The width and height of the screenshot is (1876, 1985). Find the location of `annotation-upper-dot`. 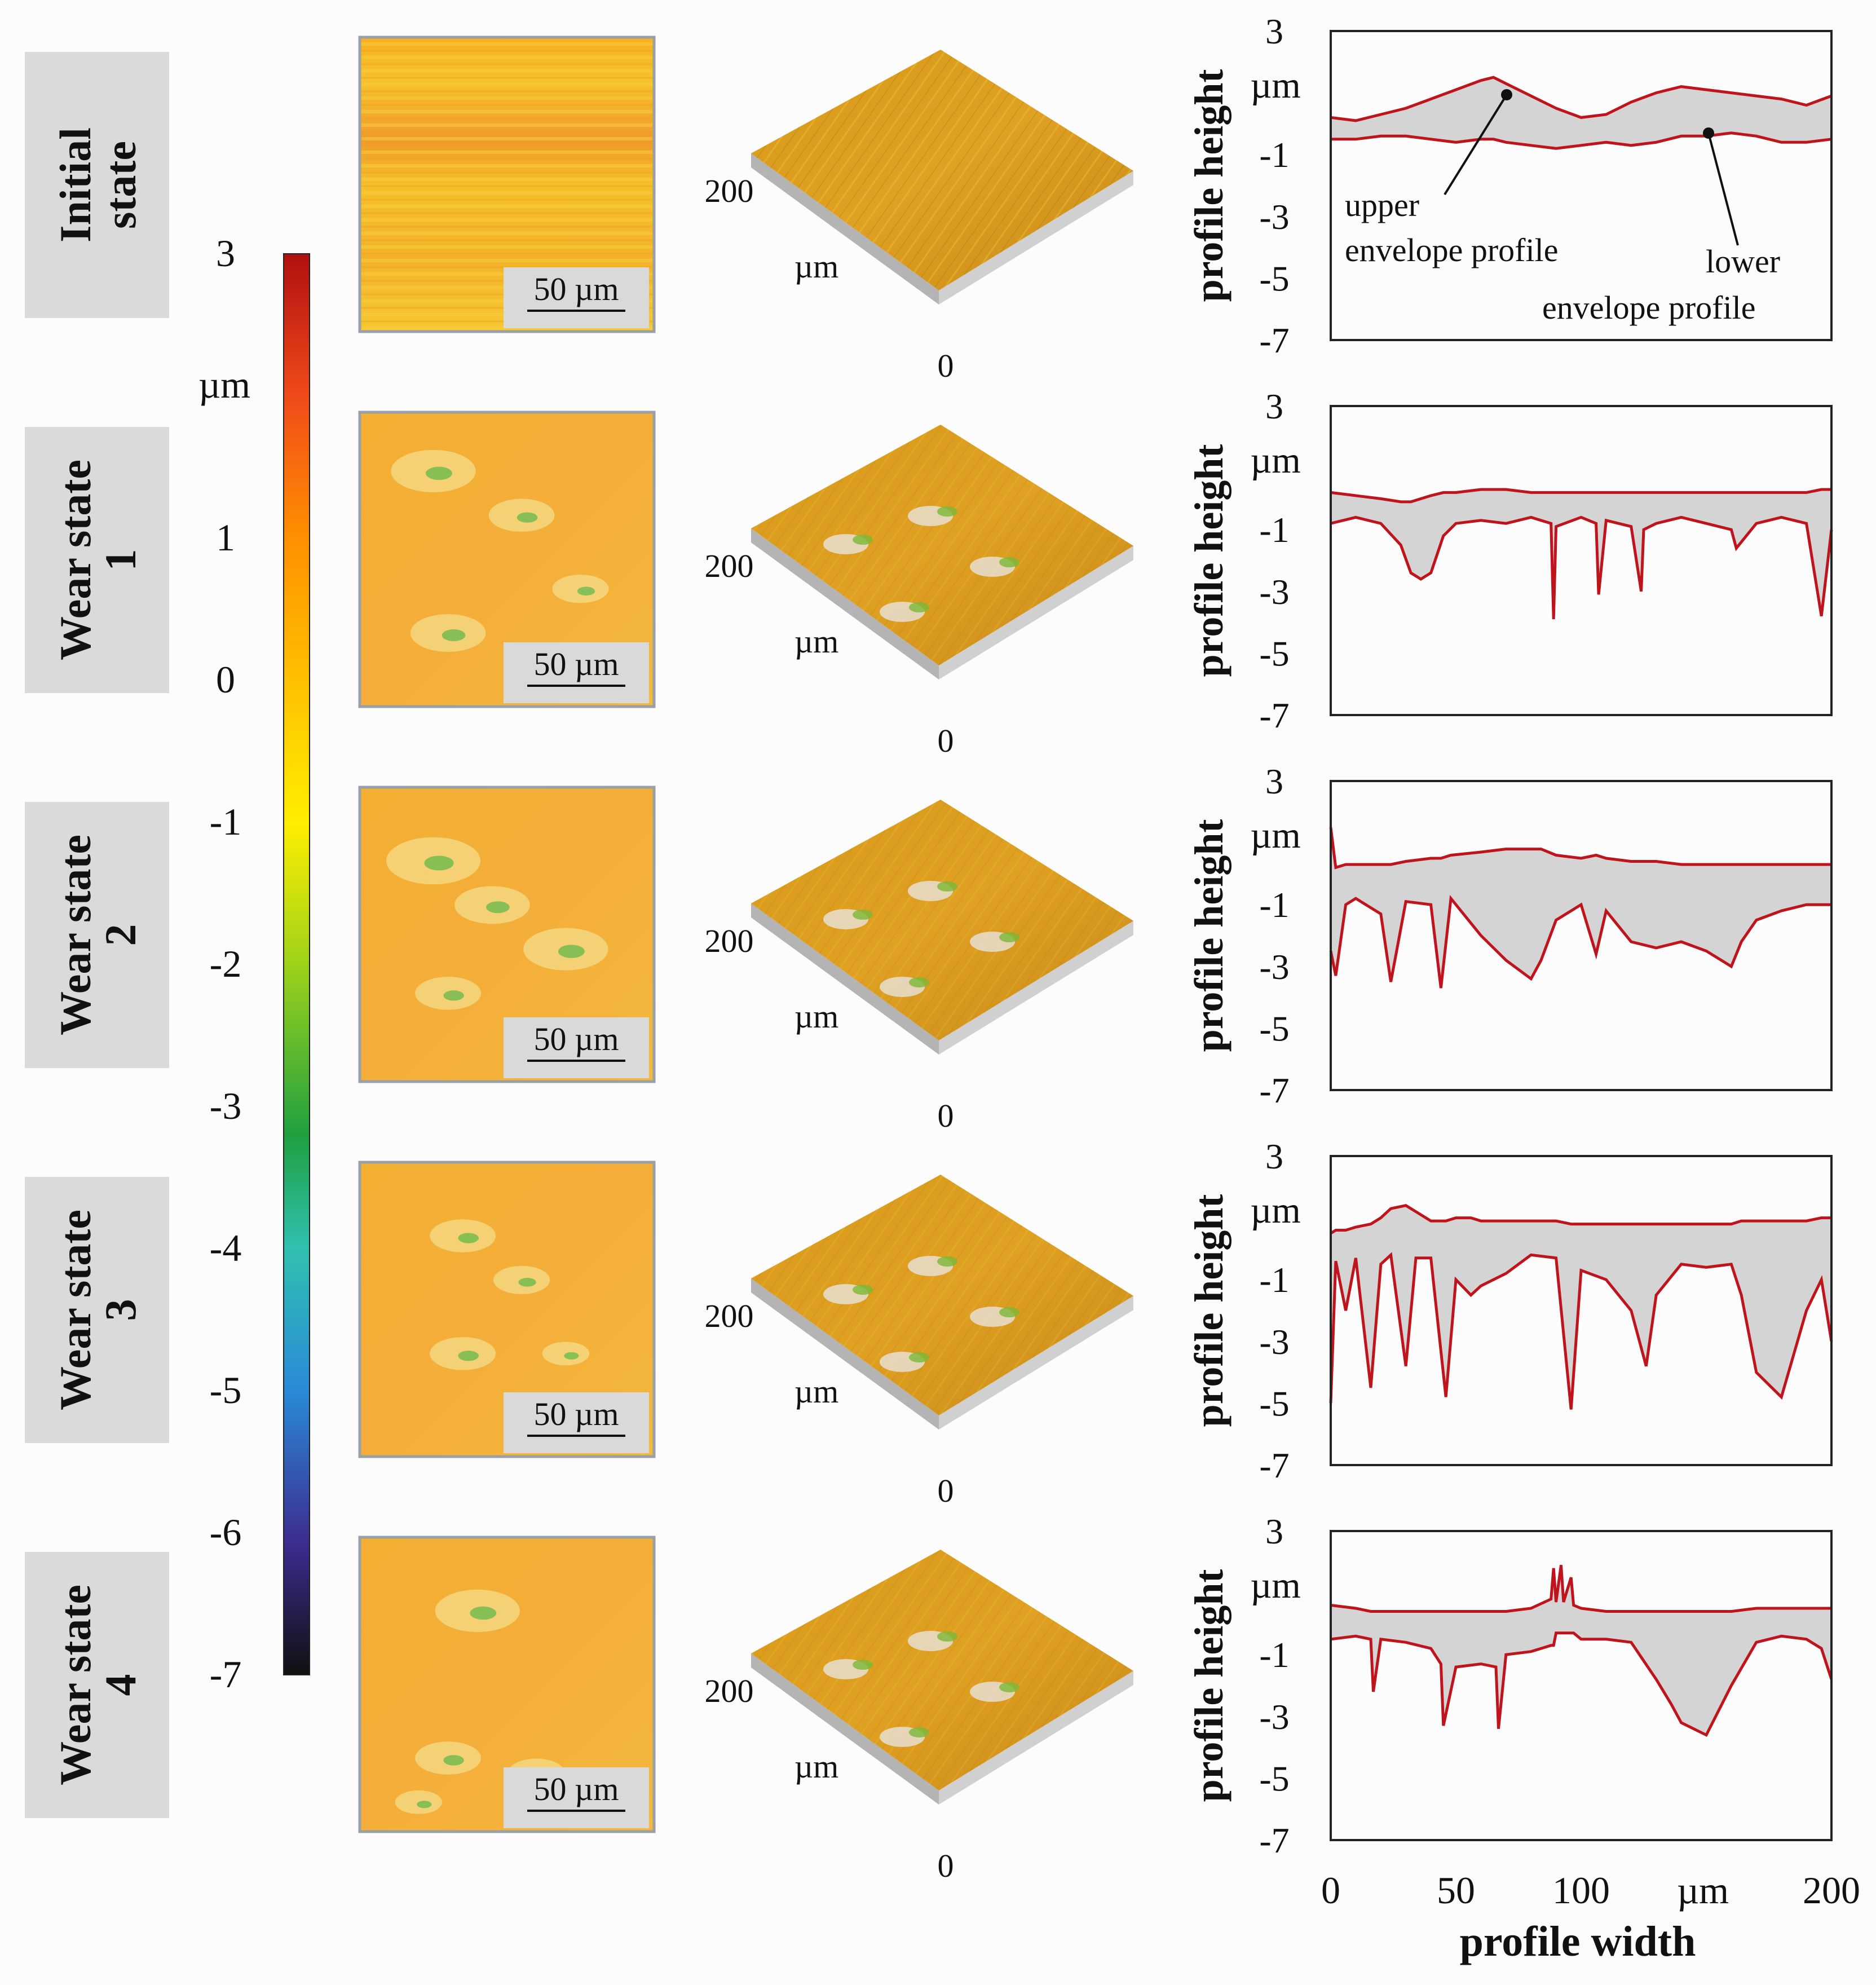

annotation-upper-dot is located at coordinates (1506, 94).